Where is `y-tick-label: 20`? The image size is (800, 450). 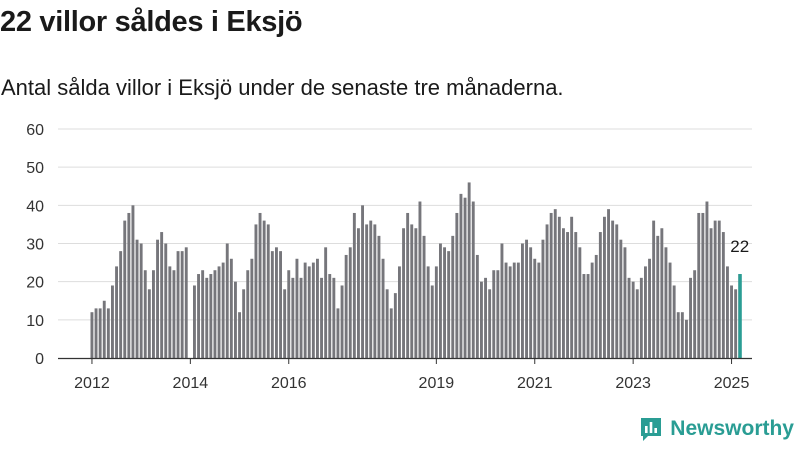
y-tick-label: 20 is located at coordinates (35, 283).